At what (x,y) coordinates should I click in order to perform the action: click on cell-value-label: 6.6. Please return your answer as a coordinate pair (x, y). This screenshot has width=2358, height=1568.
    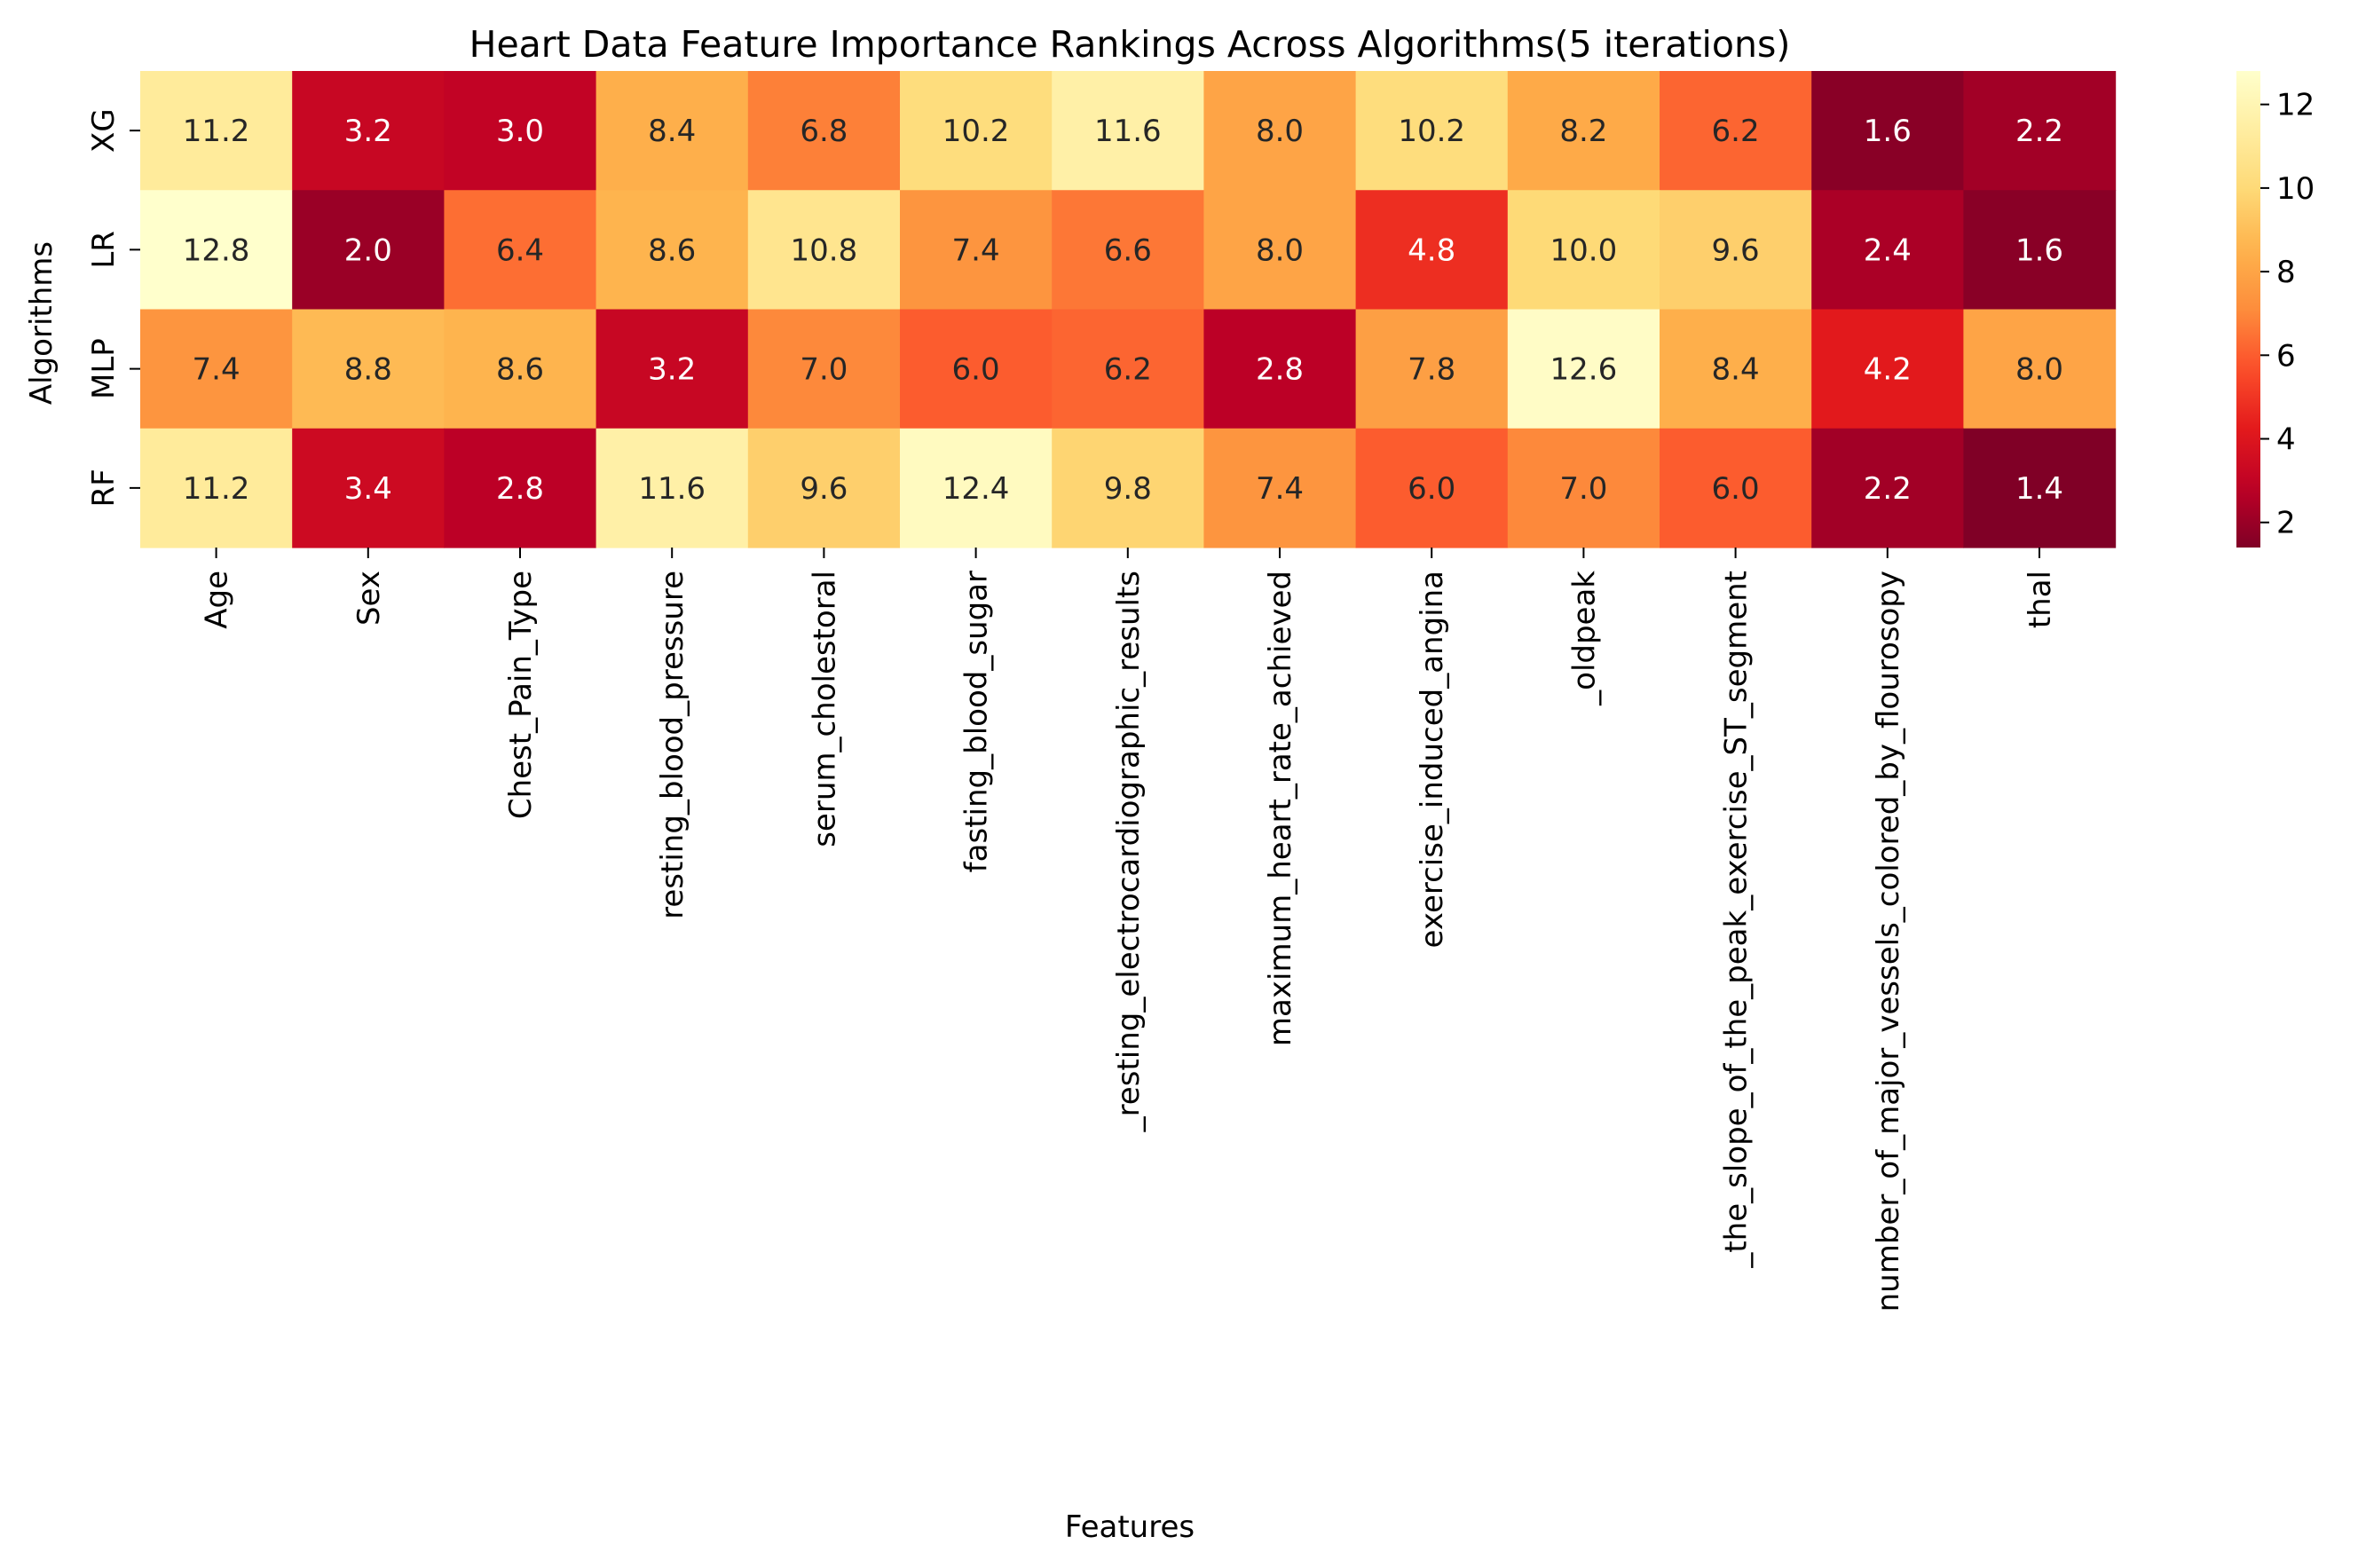
    Looking at the image, I should click on (1128, 250).